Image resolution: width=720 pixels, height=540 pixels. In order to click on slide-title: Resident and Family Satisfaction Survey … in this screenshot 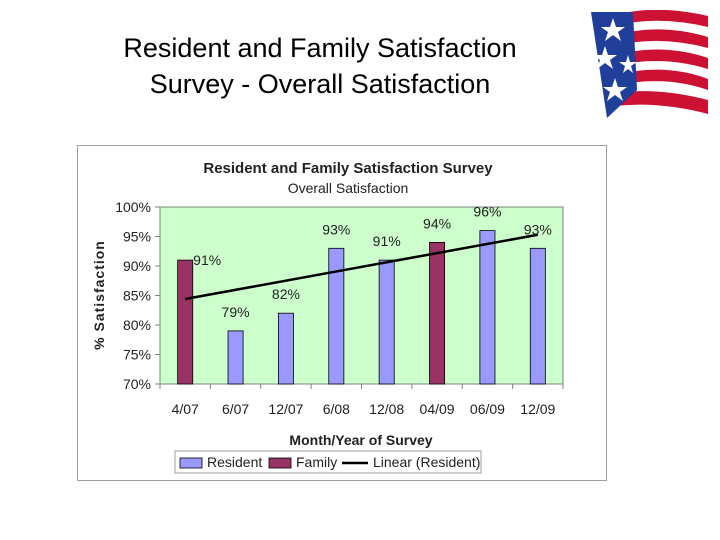, I will do `click(320, 66)`.